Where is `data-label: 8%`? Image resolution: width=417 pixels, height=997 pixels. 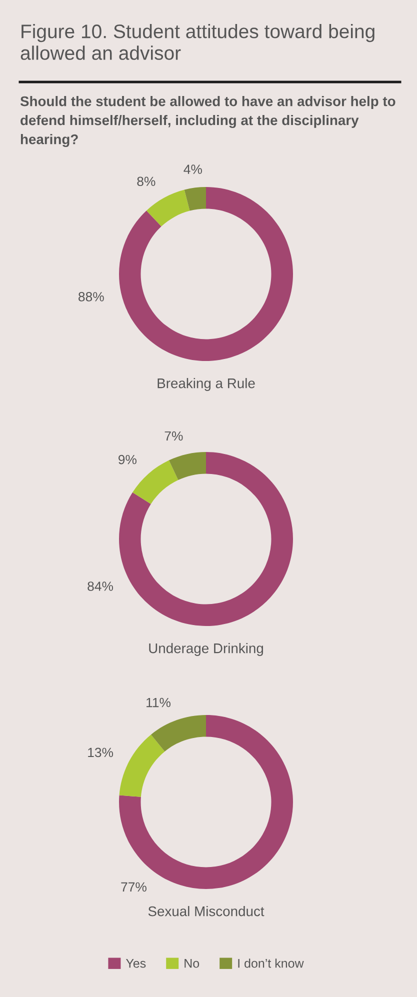
data-label: 8% is located at coordinates (146, 181).